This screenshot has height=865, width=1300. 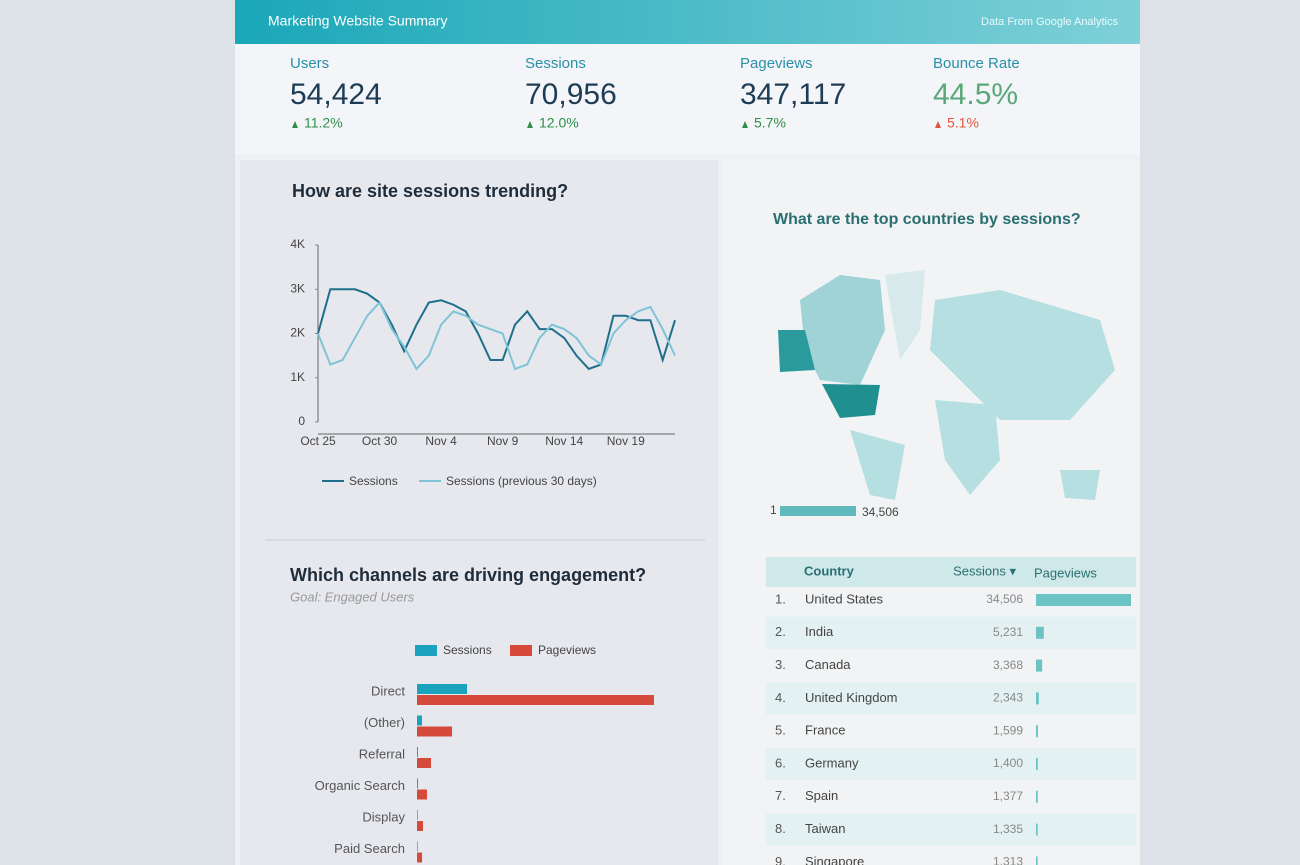 What do you see at coordinates (357, 21) in the screenshot?
I see `report-title: Marketing Website Summary` at bounding box center [357, 21].